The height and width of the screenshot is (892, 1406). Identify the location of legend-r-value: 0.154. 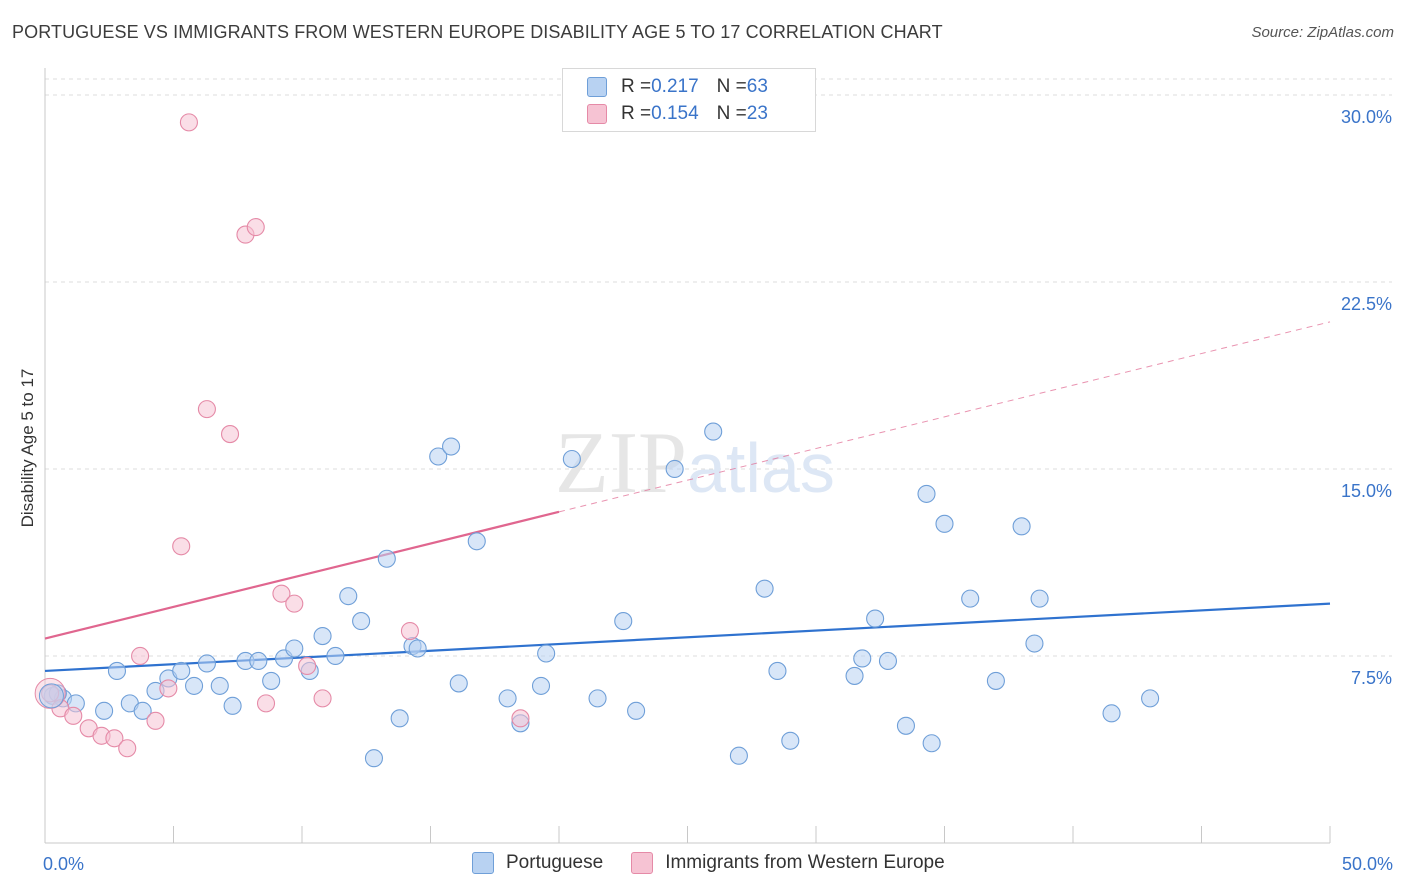
(675, 113).